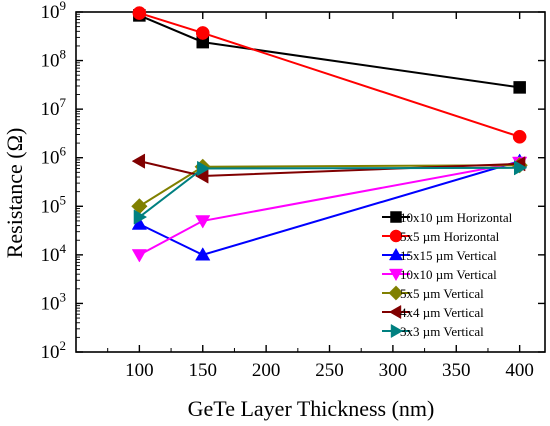  I want to click on x-tick-label: 300, so click(393, 370).